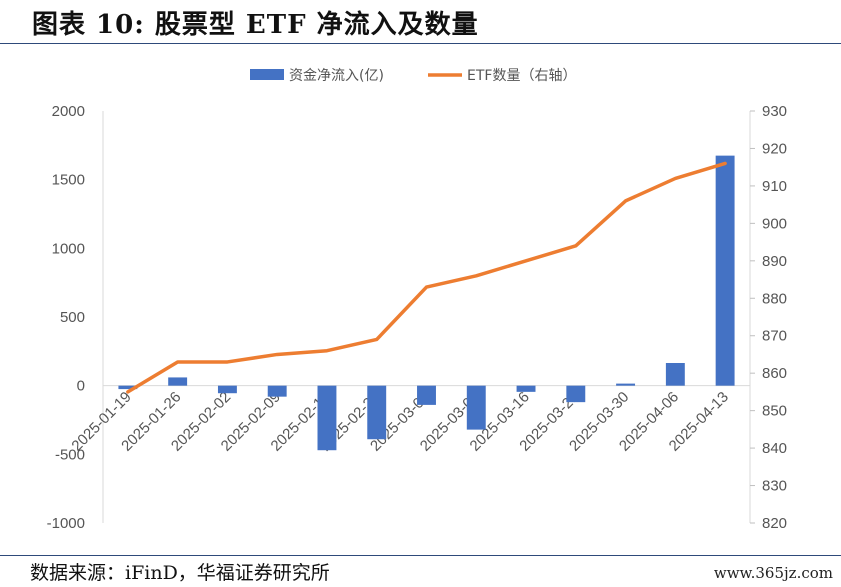  I want to click on y-right-tick-label: 920, so click(774, 148).